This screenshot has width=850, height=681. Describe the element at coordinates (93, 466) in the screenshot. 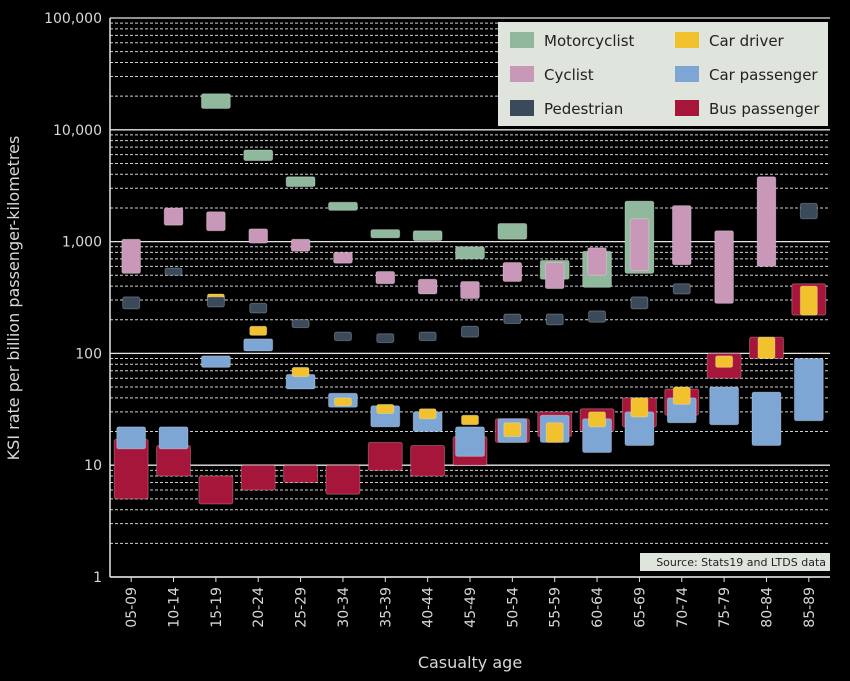

I see `y-tick-label: 10` at that location.